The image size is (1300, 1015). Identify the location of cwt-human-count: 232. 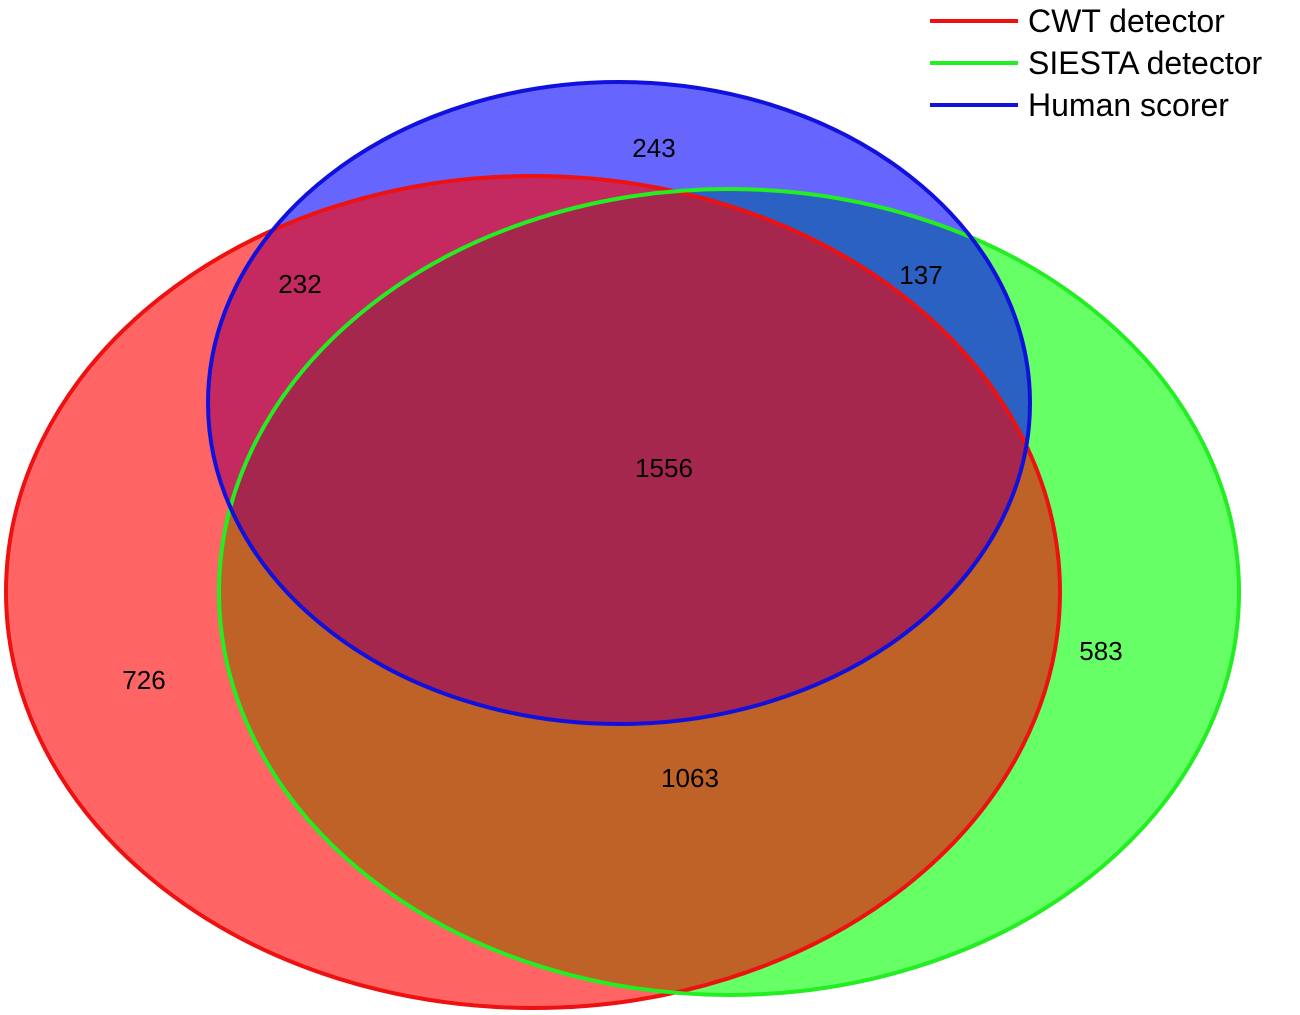
(299, 284).